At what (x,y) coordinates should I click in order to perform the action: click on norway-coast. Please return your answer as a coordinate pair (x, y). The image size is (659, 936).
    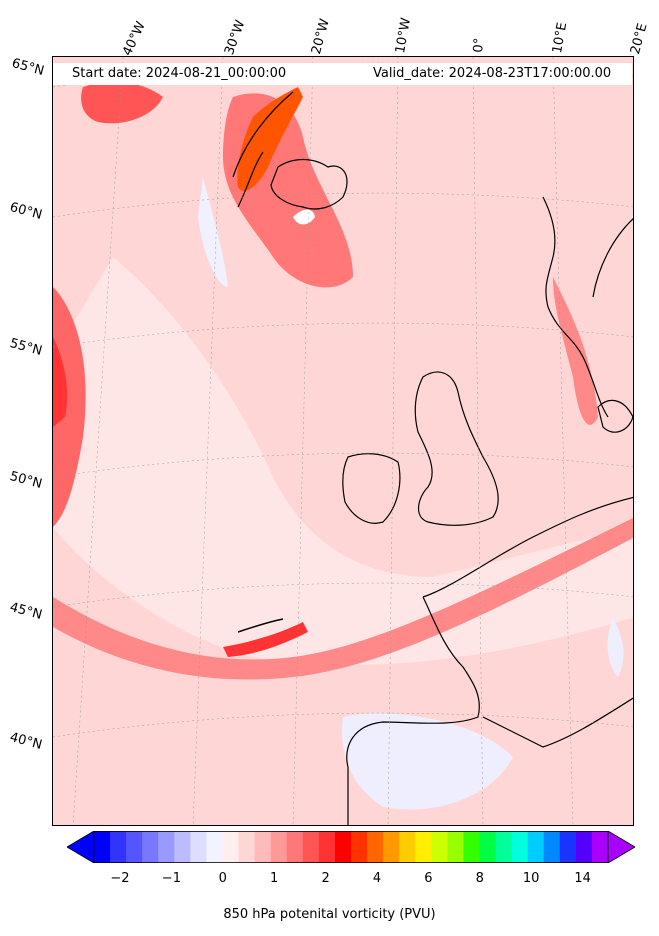
    Looking at the image, I should click on (587, 307).